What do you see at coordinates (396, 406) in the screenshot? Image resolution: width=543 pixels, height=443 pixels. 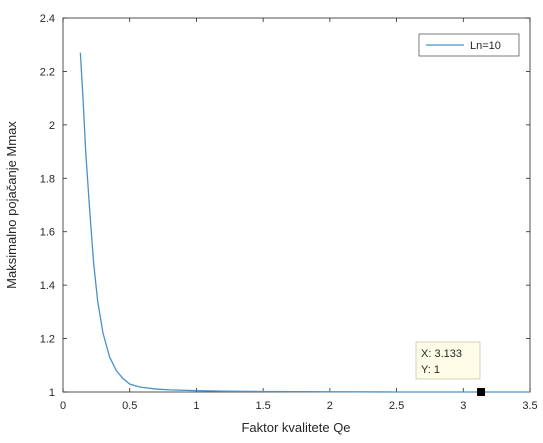 I see `x-tick-label: 2.5` at bounding box center [396, 406].